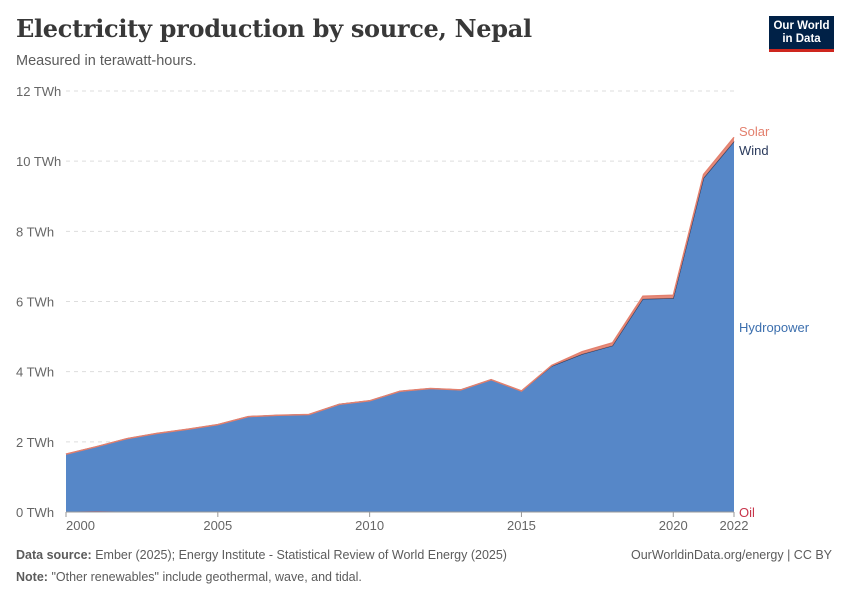  I want to click on credit-link: OurWorldinData.org/energy | CC BY, so click(731, 555).